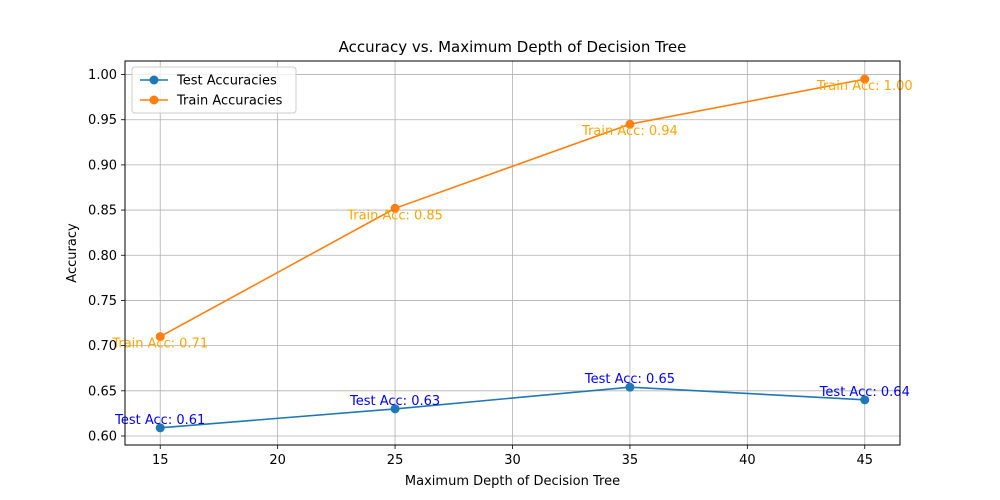 The height and width of the screenshot is (500, 1000). Describe the element at coordinates (864, 86) in the screenshot. I see `data-label: Train Acc: 1.00` at that location.